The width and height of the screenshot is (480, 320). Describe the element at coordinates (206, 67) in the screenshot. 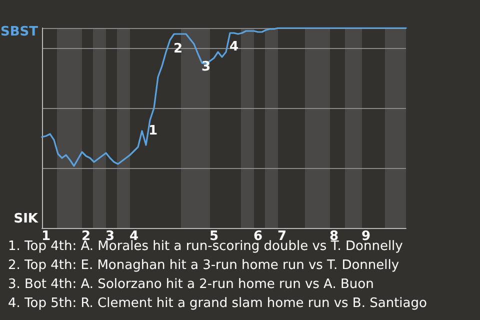

I see `annotation: 3` at that location.